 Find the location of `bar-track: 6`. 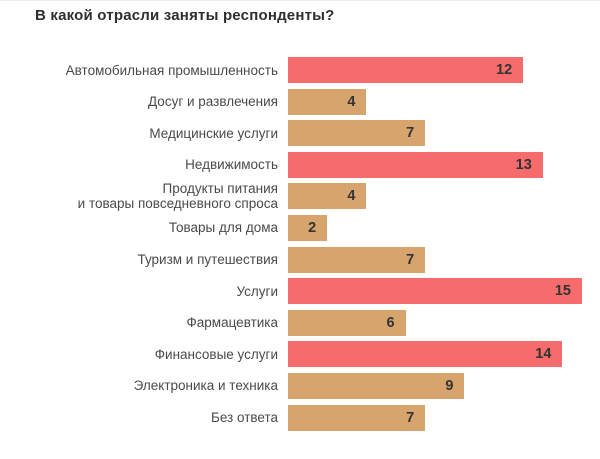

bar-track: 6 is located at coordinates (435, 322).